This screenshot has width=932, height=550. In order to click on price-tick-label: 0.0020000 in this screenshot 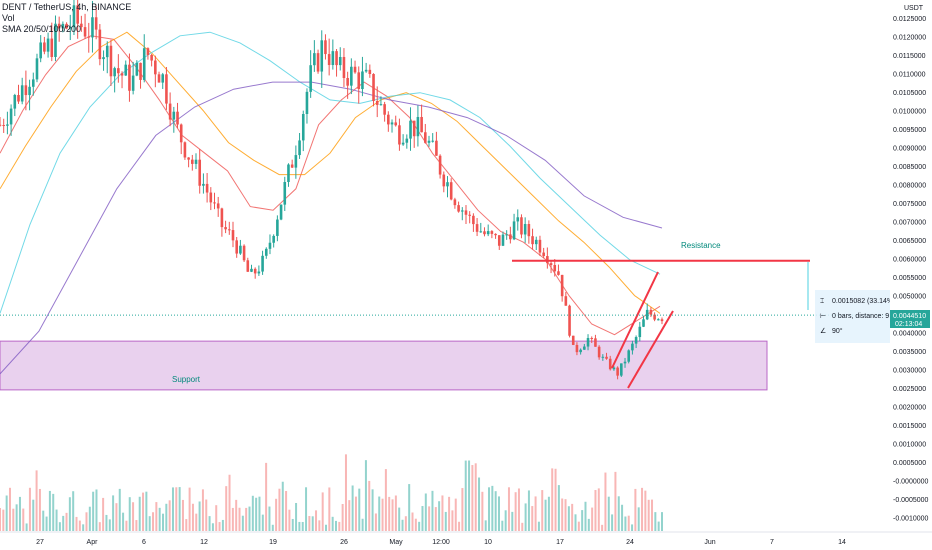, I will do `click(909, 408)`.